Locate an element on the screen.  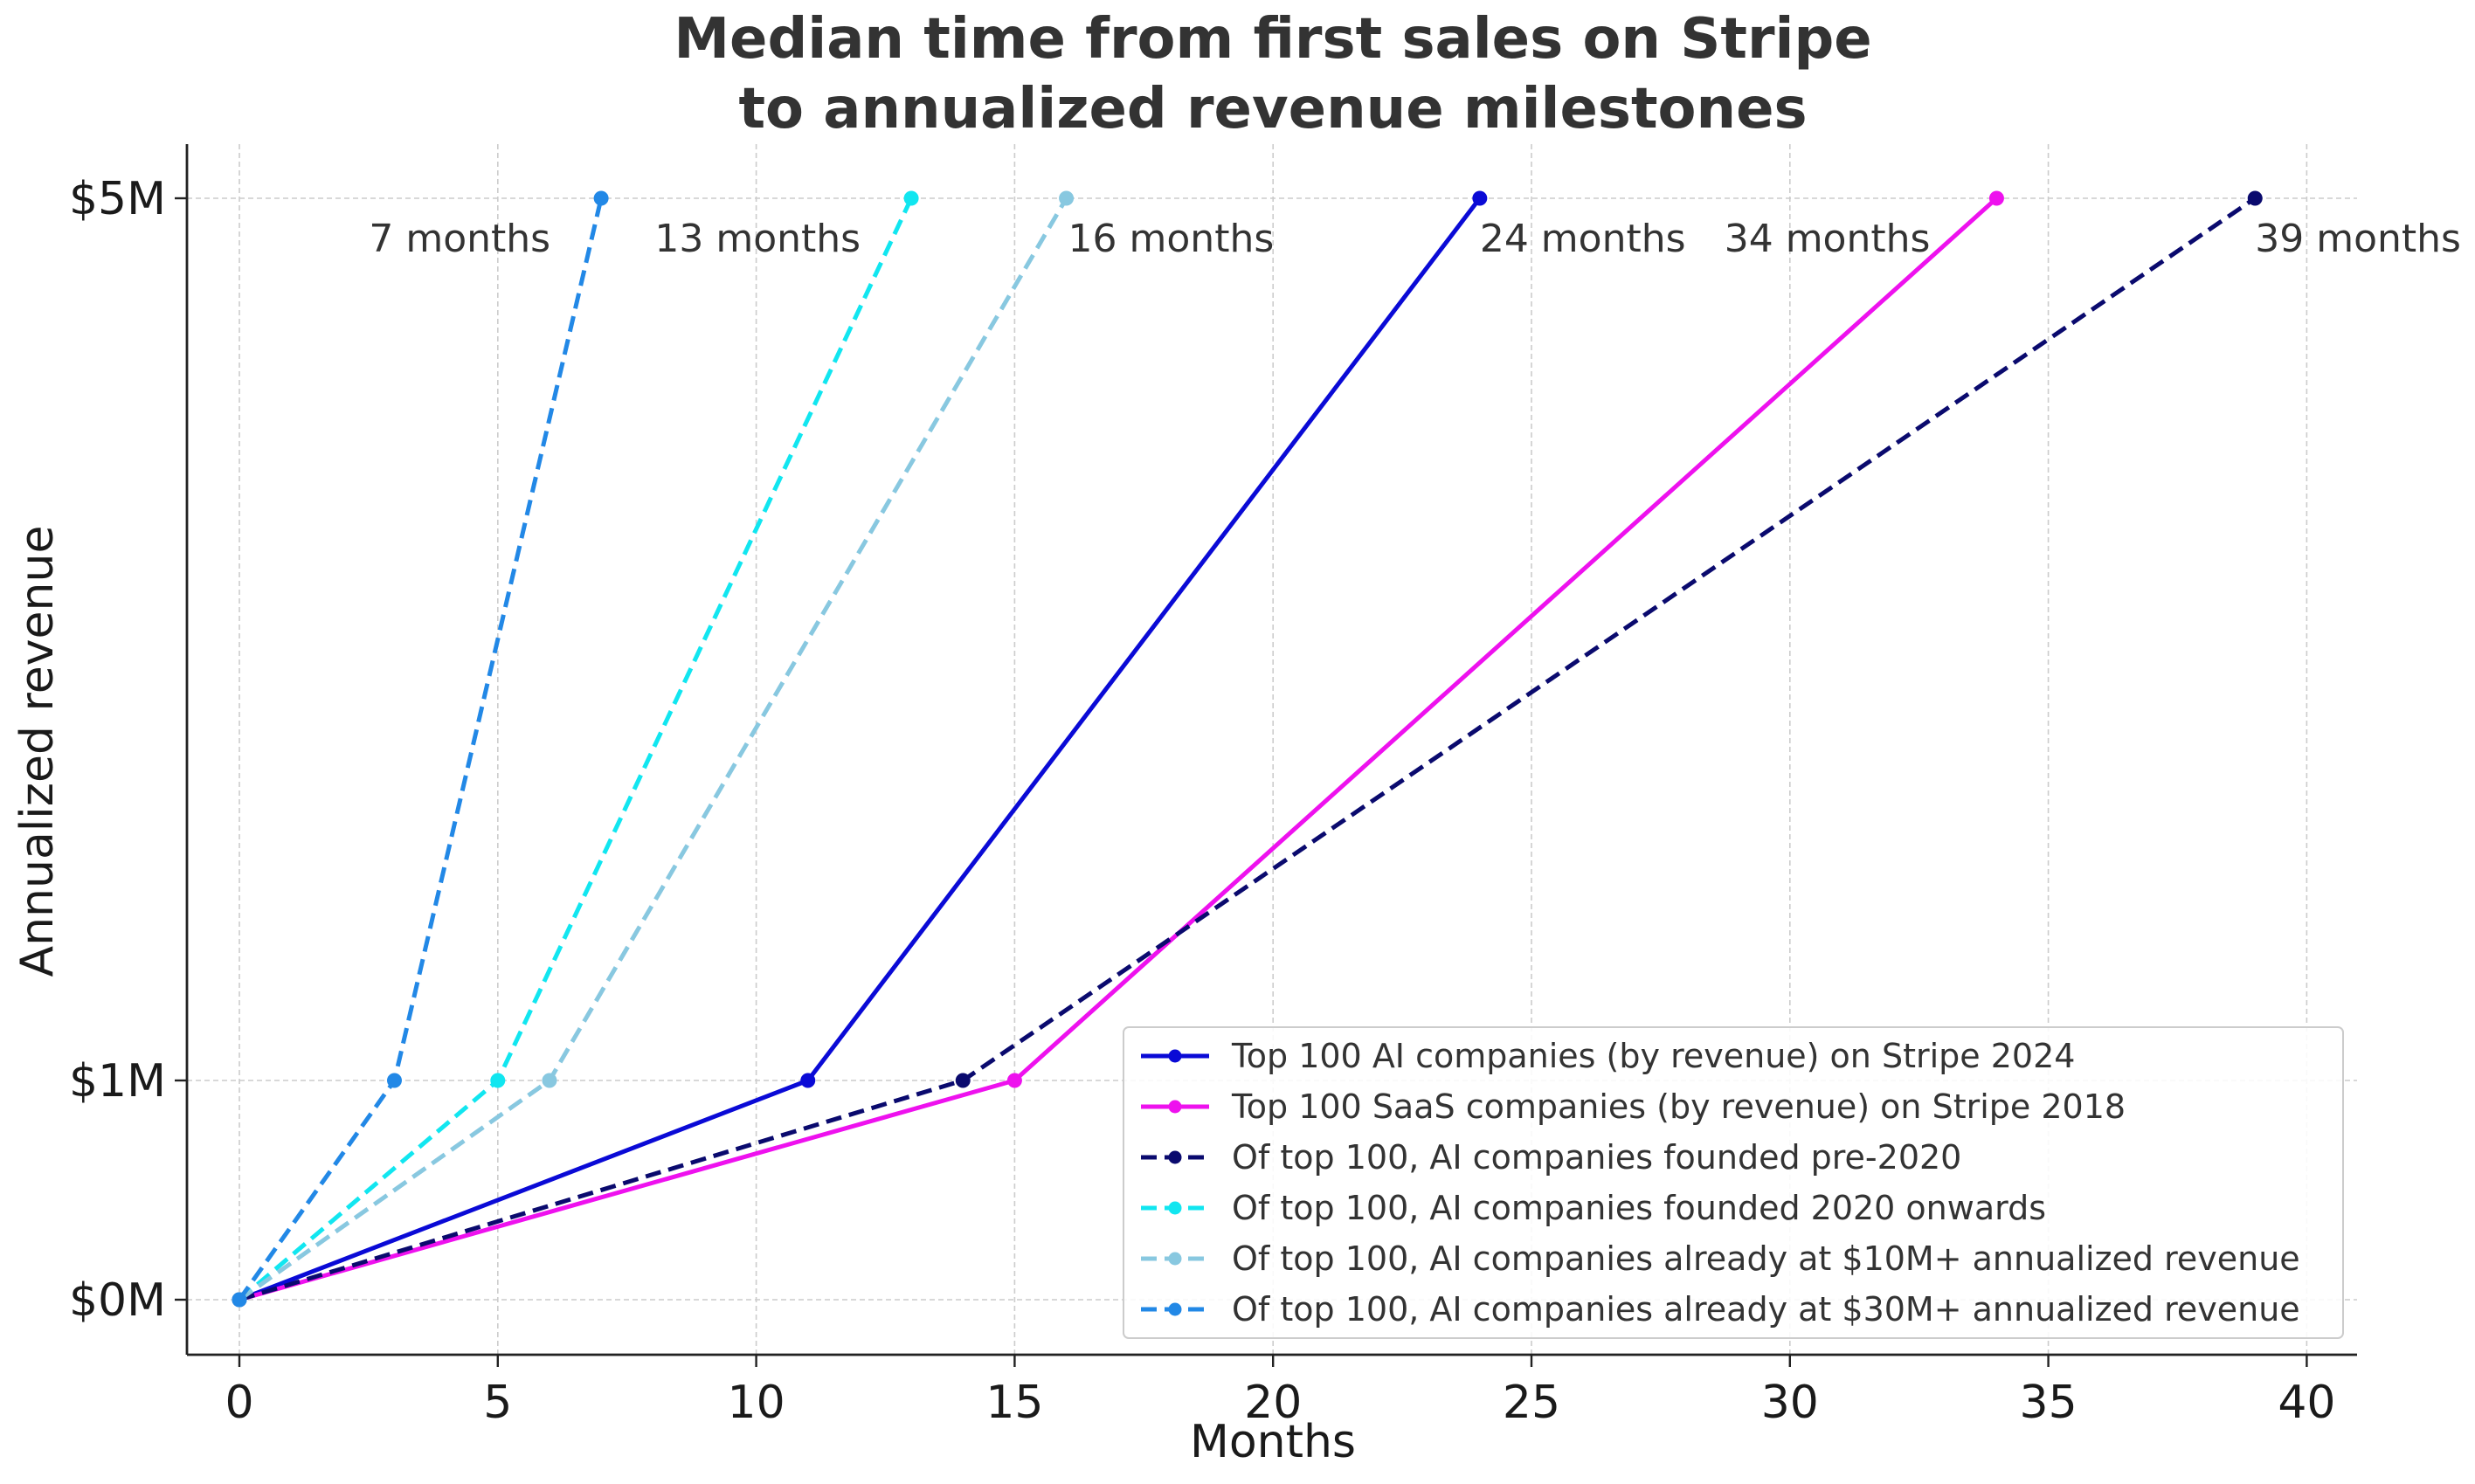
y-tick-label: $5M is located at coordinates (117, 199).